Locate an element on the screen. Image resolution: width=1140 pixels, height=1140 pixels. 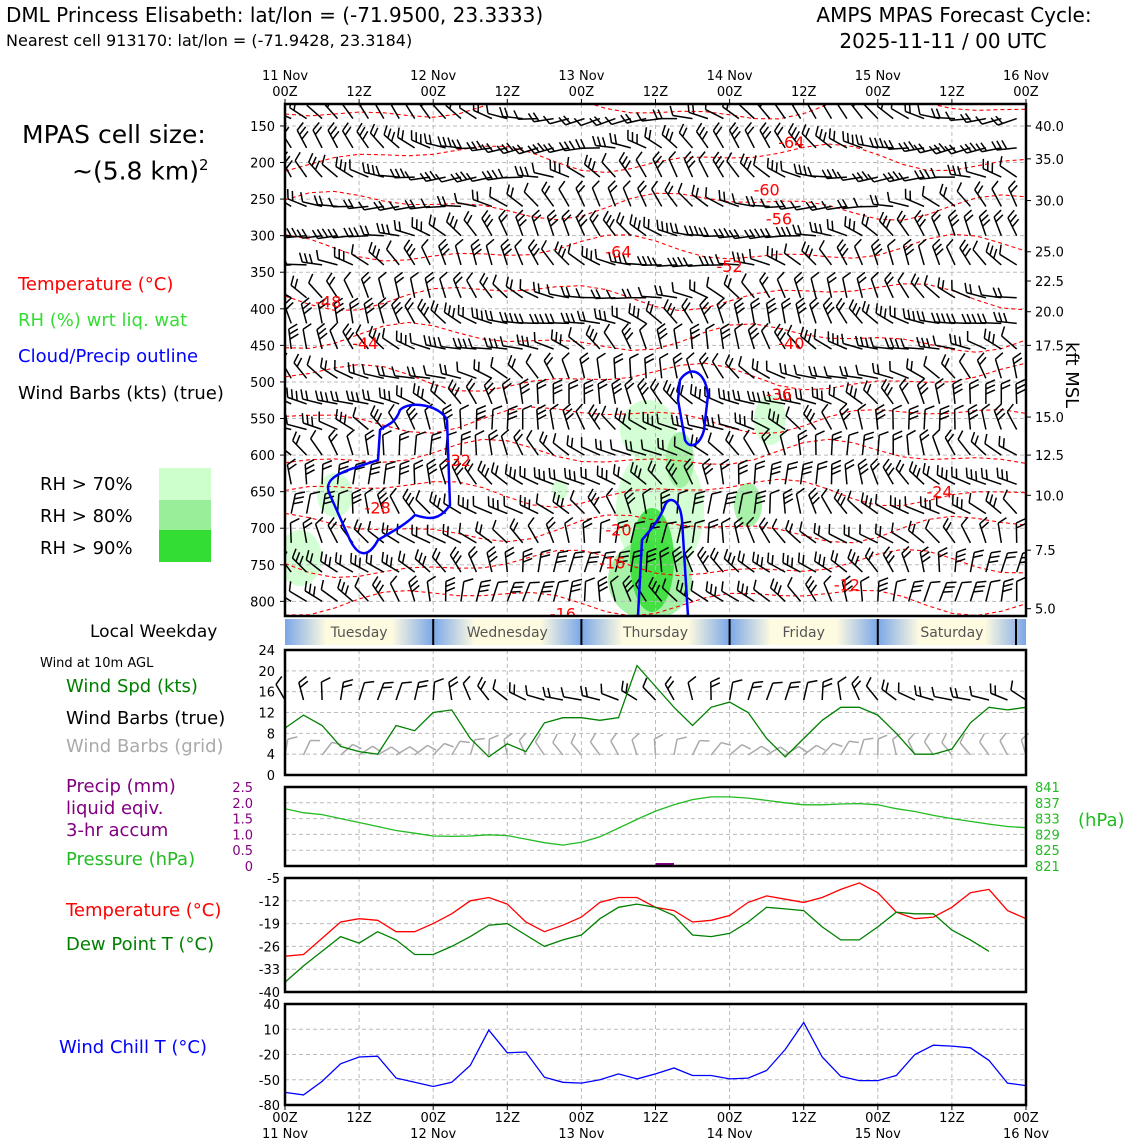
cloud-outline-lower is located at coordinates (663, 557).